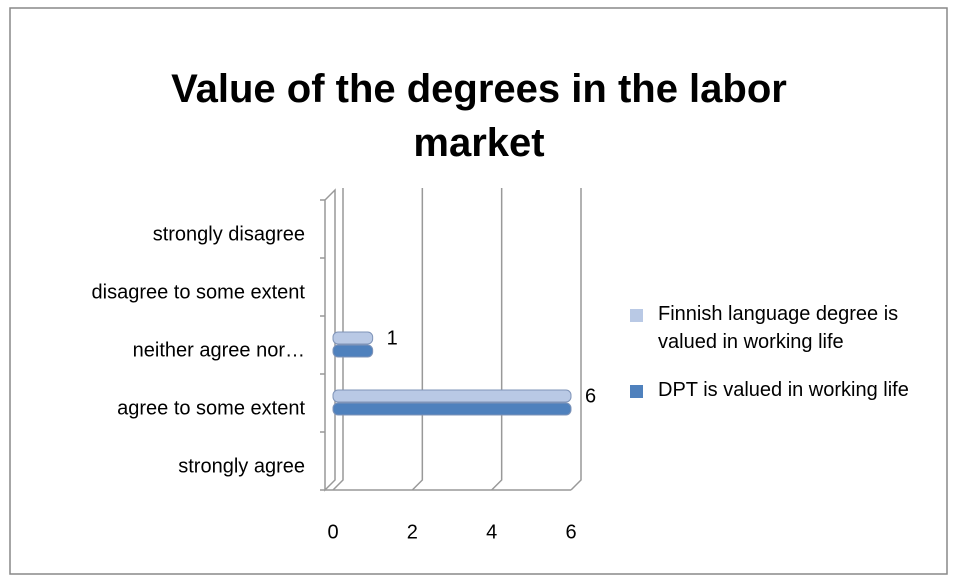 This screenshot has width=958, height=580. What do you see at coordinates (330, 340) in the screenshot?
I see `axis-wall` at bounding box center [330, 340].